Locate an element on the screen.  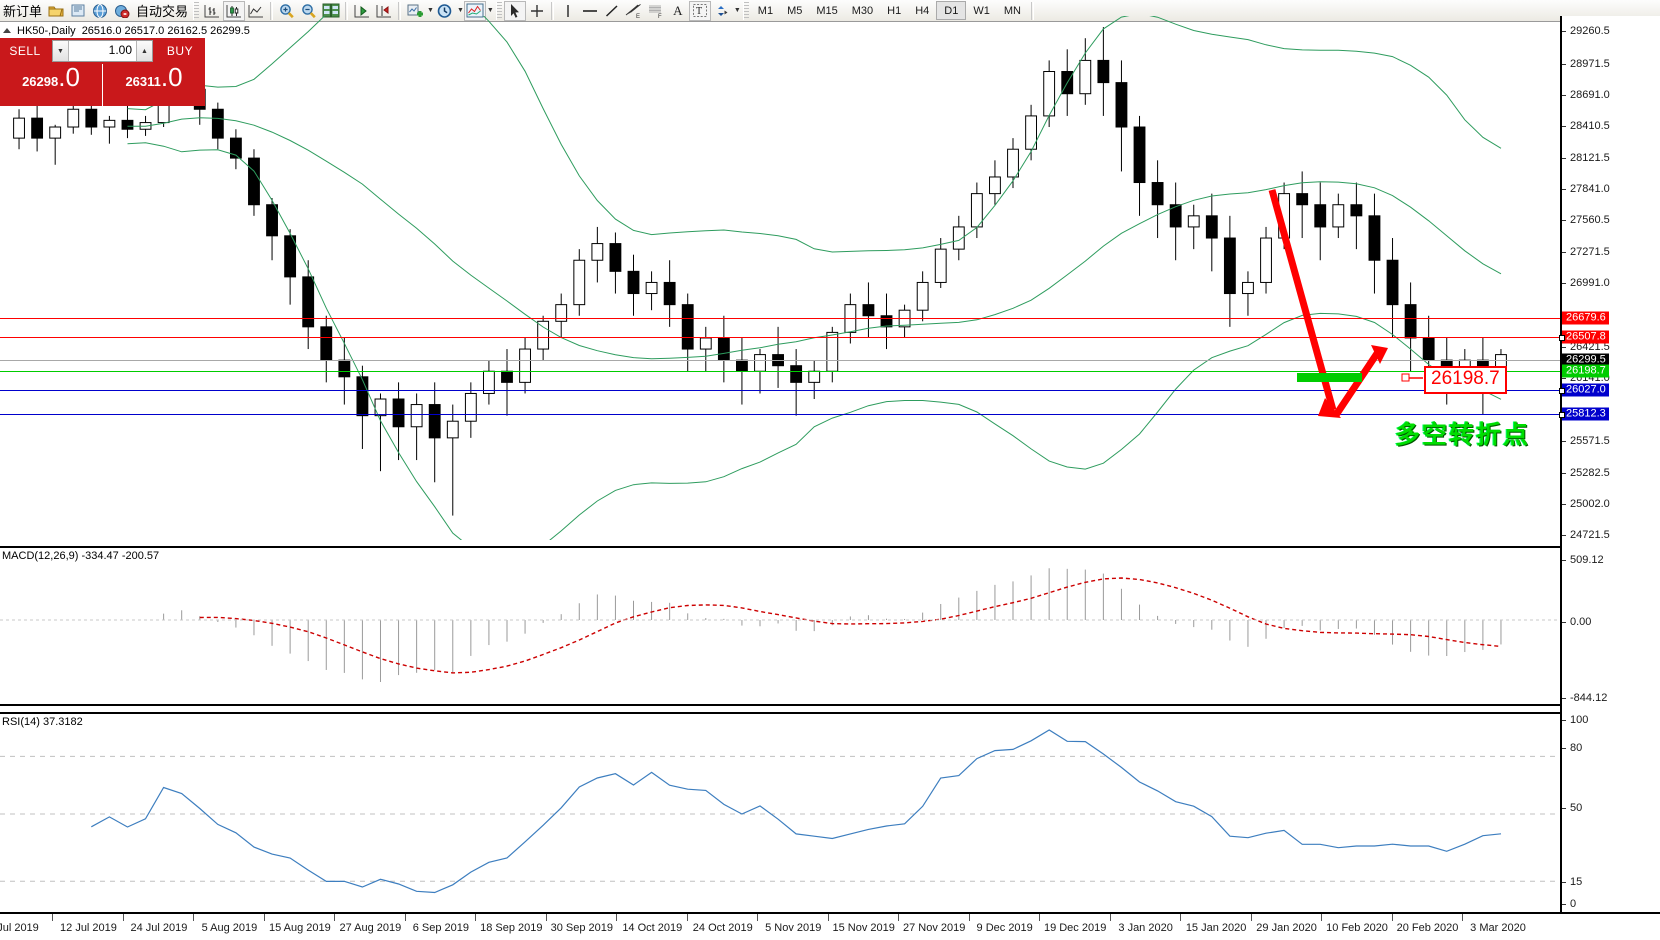
shapes-icon is located at coordinates (722, 11).